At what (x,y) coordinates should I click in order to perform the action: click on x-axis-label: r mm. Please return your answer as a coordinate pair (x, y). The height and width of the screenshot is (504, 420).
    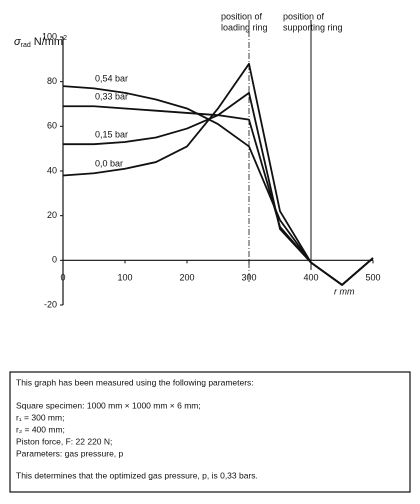
    Looking at the image, I should click on (344, 291).